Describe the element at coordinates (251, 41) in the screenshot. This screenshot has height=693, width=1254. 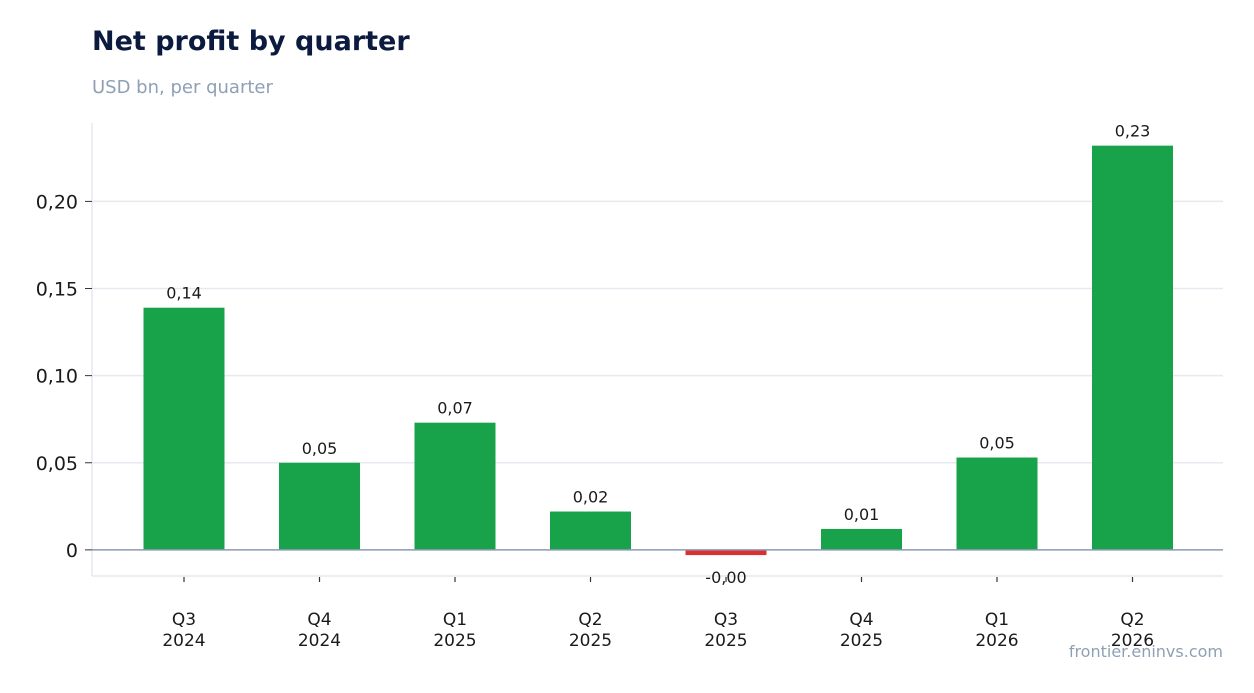
I see `chart-title: Net profit by quarter` at that location.